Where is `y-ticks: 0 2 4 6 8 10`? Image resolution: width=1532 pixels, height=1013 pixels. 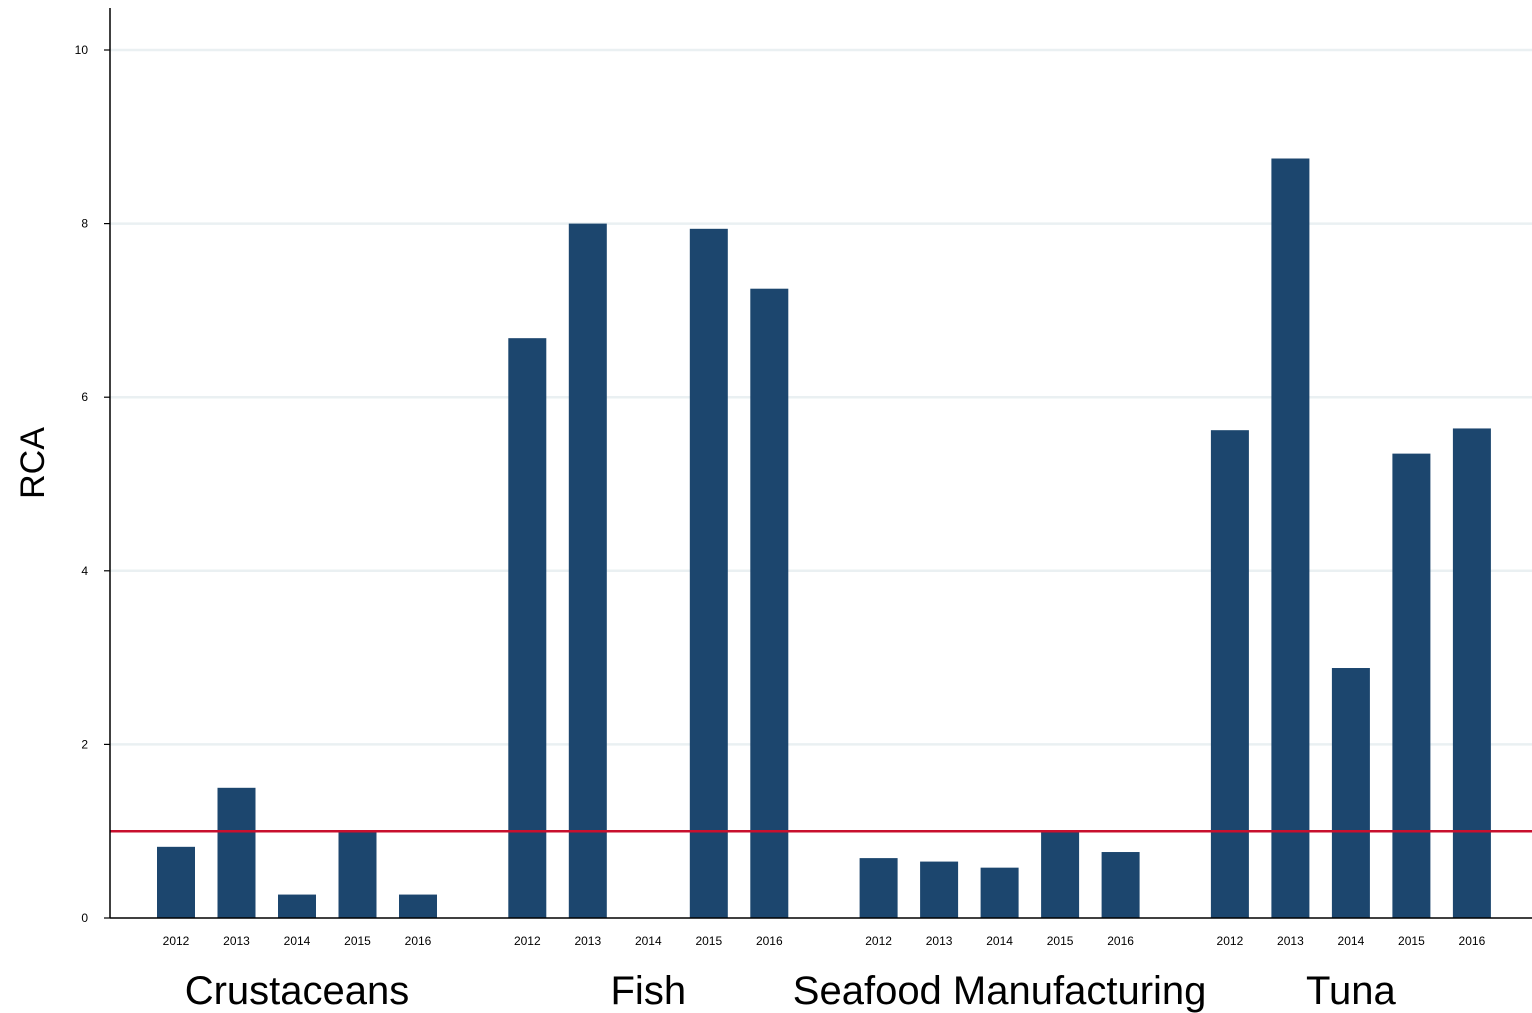 y-ticks: 0 2 4 6 8 10 is located at coordinates (92, 484).